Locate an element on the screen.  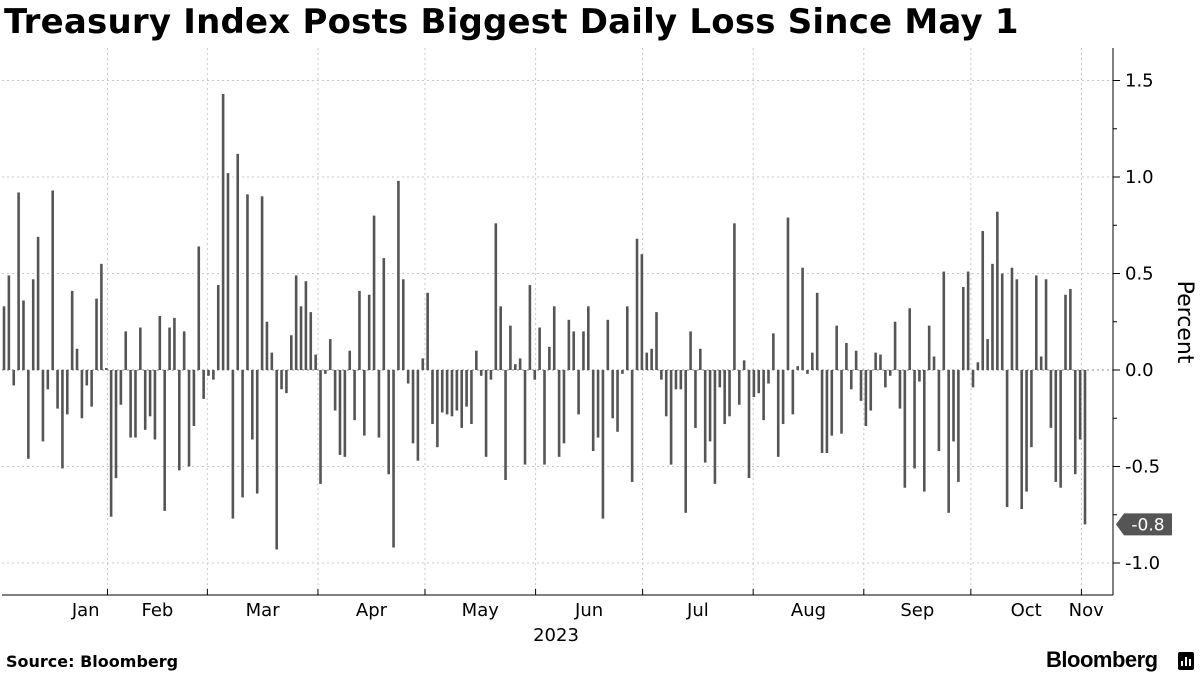
x-tick-label: Aug is located at coordinates (808, 610).